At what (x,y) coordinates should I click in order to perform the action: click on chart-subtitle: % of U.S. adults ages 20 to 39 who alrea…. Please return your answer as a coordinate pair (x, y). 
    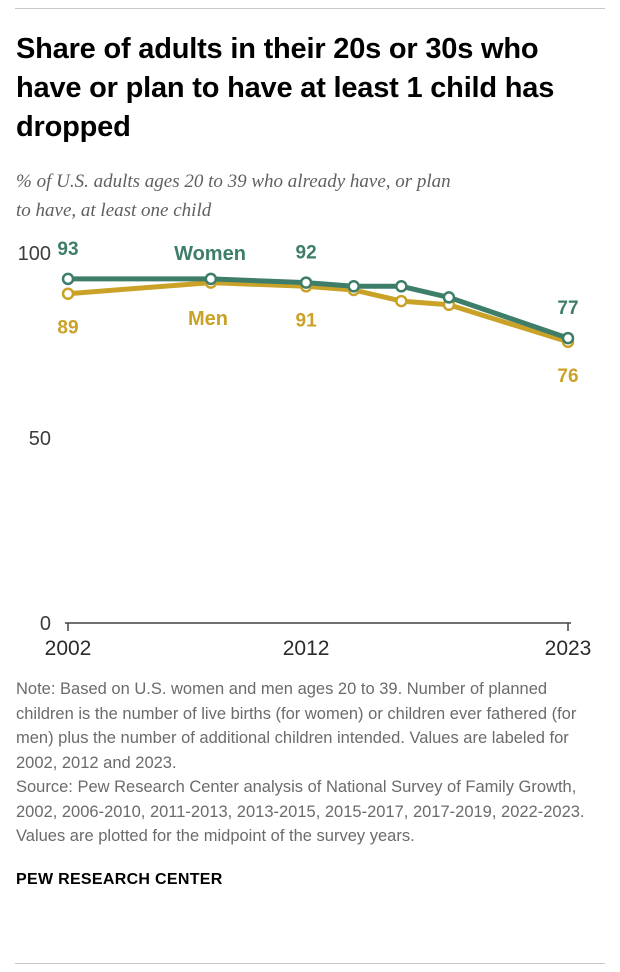
    Looking at the image, I should click on (310, 196).